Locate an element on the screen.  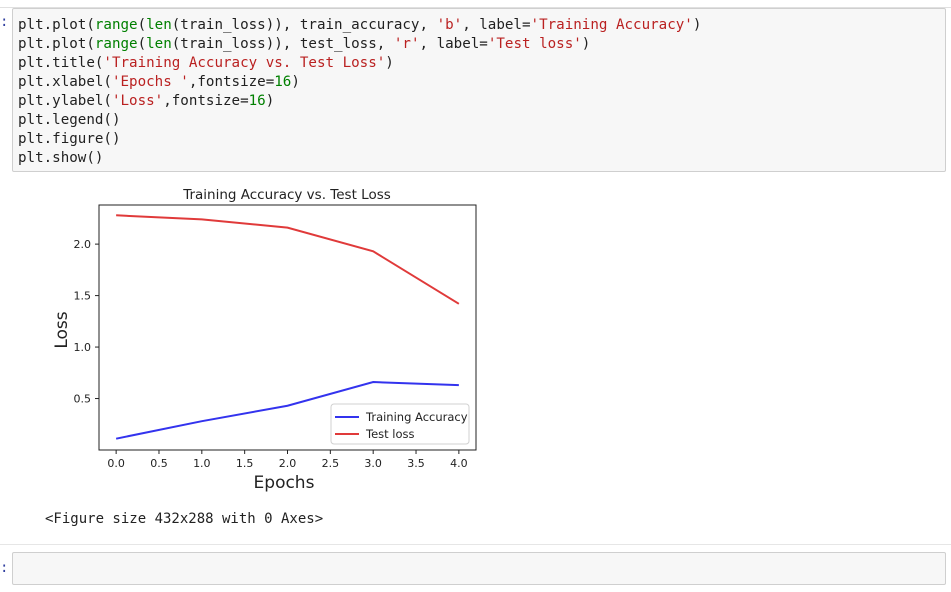
legend-label: Test loss is located at coordinates (390, 434).